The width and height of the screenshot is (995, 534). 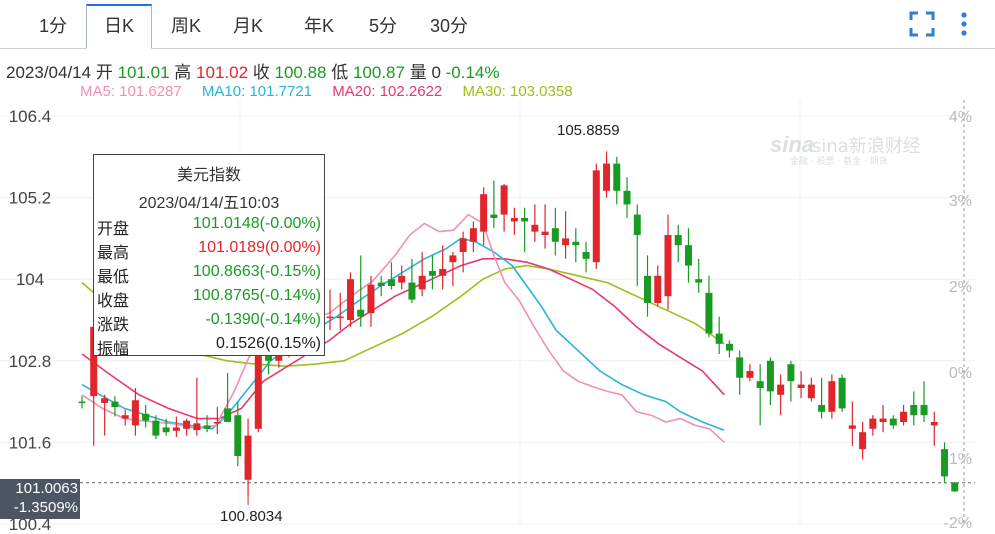 I want to click on tooltip-label: 涨跌, so click(x=113, y=325).